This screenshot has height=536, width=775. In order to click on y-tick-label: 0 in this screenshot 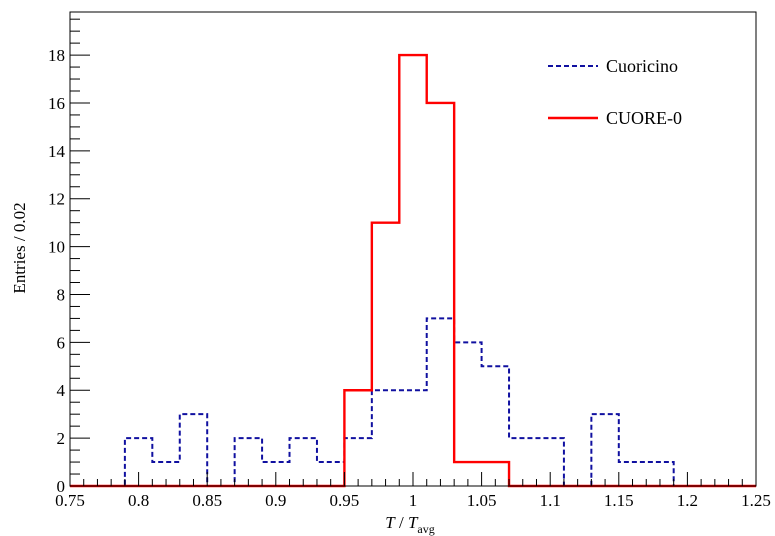, I will do `click(61, 486)`.